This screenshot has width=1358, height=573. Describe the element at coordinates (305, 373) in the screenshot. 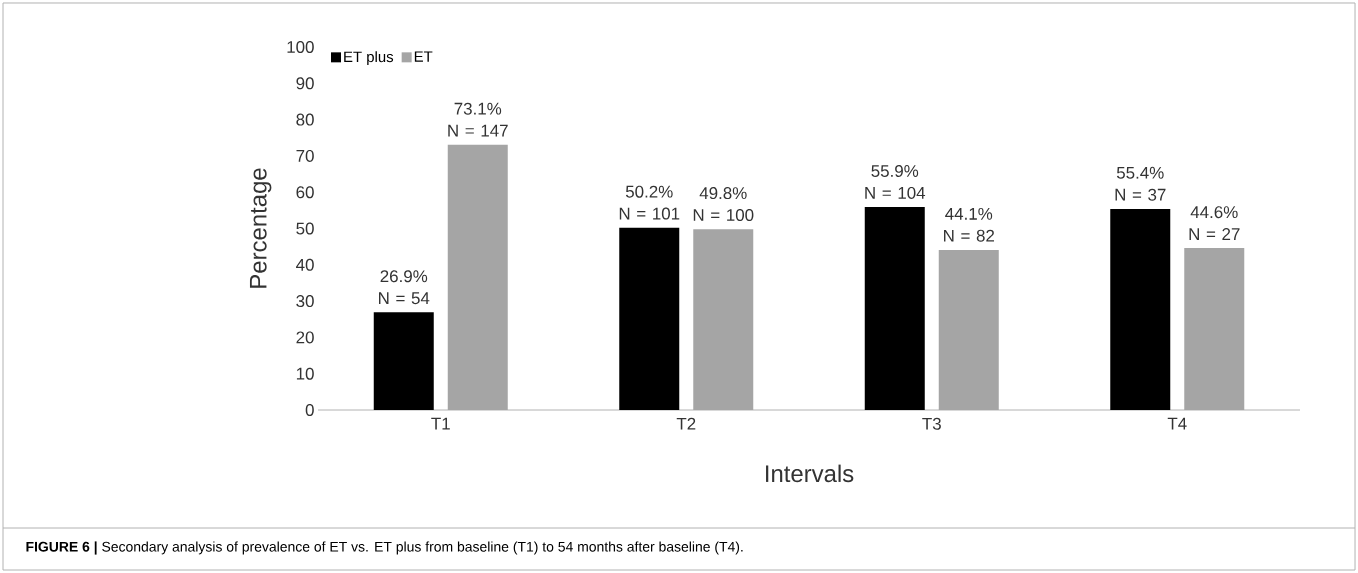

I see `y-tick-label: 10` at that location.